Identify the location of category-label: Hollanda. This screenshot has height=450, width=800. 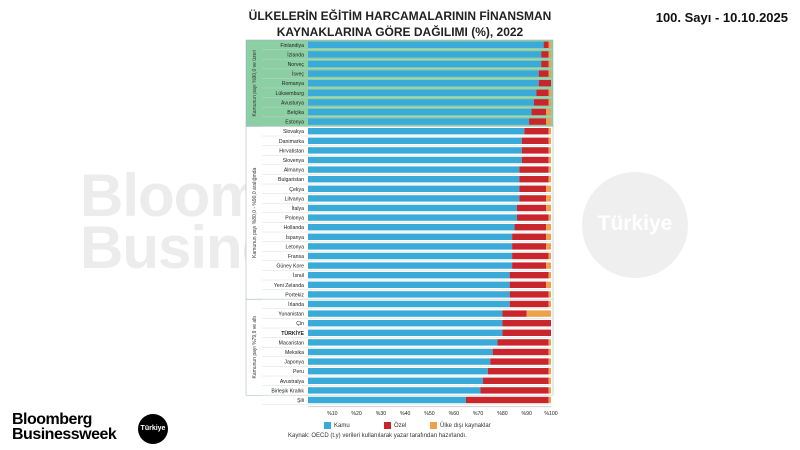
(294, 228).